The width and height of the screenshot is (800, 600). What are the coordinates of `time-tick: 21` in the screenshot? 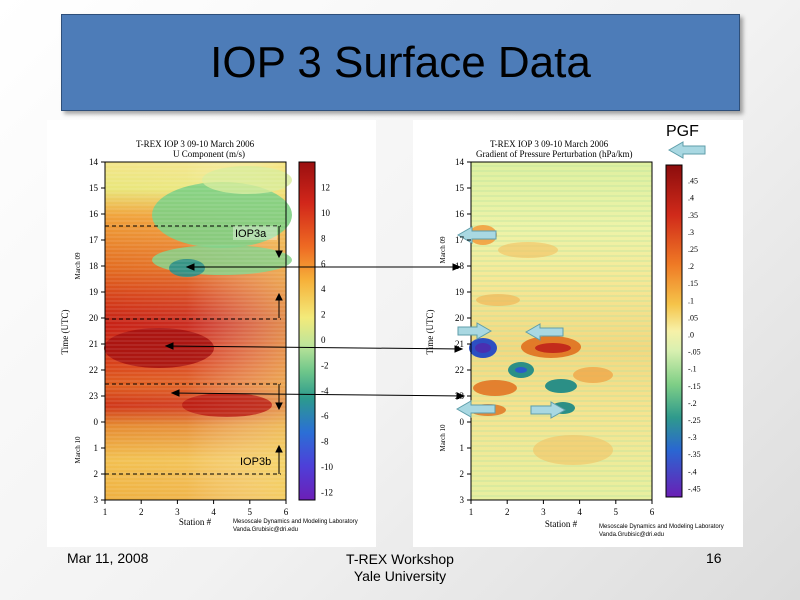 It's located at (463, 344).